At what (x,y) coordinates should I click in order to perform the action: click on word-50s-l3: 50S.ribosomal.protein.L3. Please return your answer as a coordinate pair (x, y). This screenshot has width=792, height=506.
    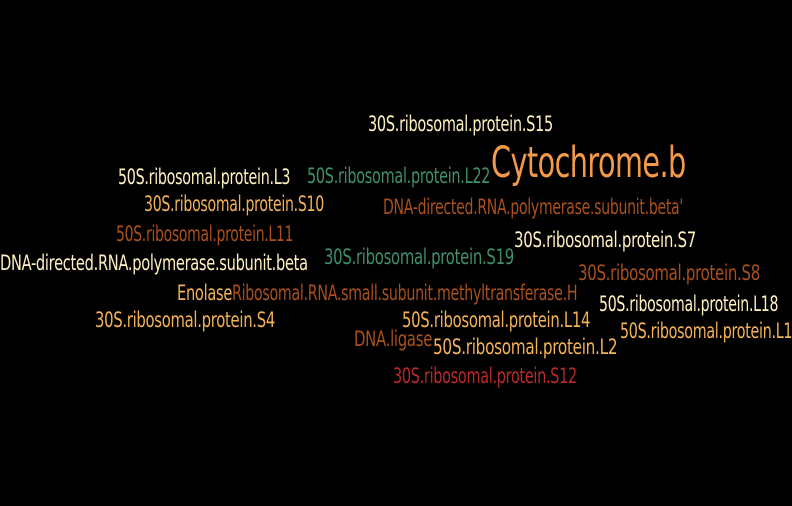
    Looking at the image, I should click on (204, 177).